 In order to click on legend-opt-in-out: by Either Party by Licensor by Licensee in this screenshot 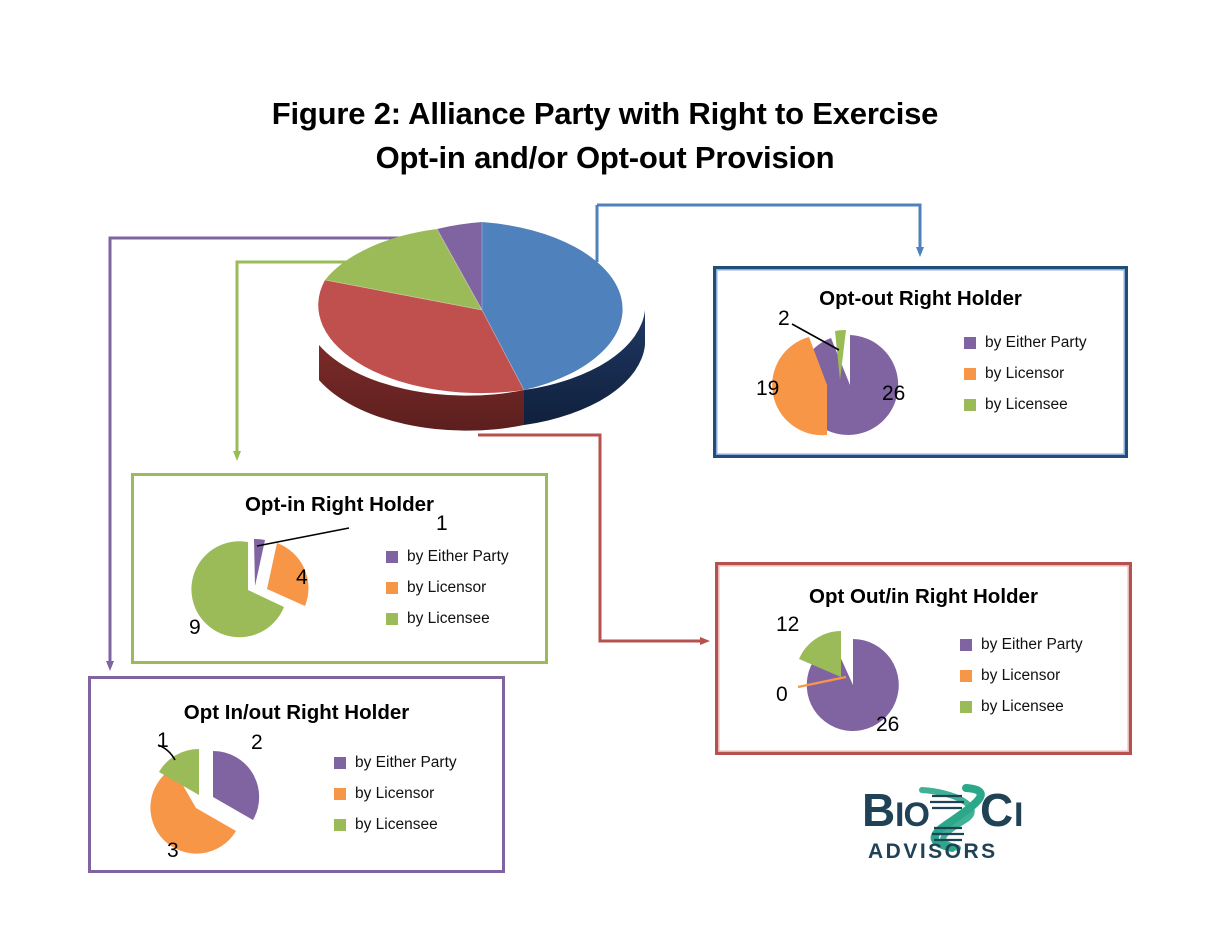, I will do `click(395, 801)`.